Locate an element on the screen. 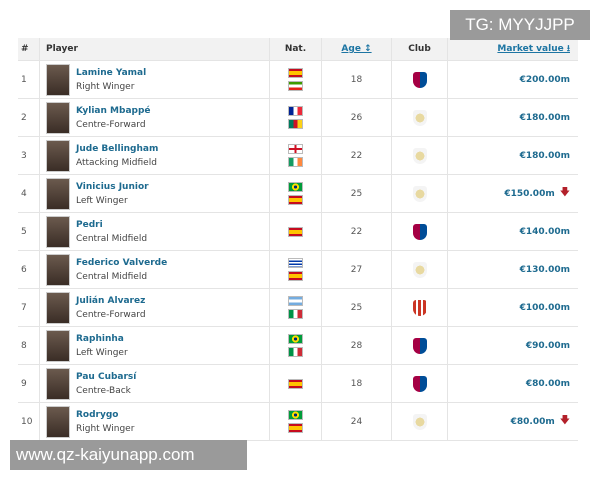 The width and height of the screenshot is (600, 480). player-position: Centre-Back is located at coordinates (103, 390).